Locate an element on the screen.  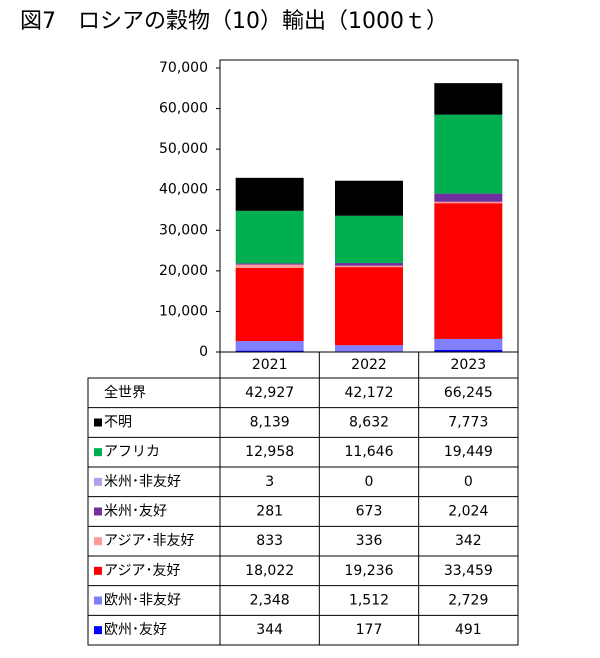
table-cell: 19,236 is located at coordinates (369, 571).